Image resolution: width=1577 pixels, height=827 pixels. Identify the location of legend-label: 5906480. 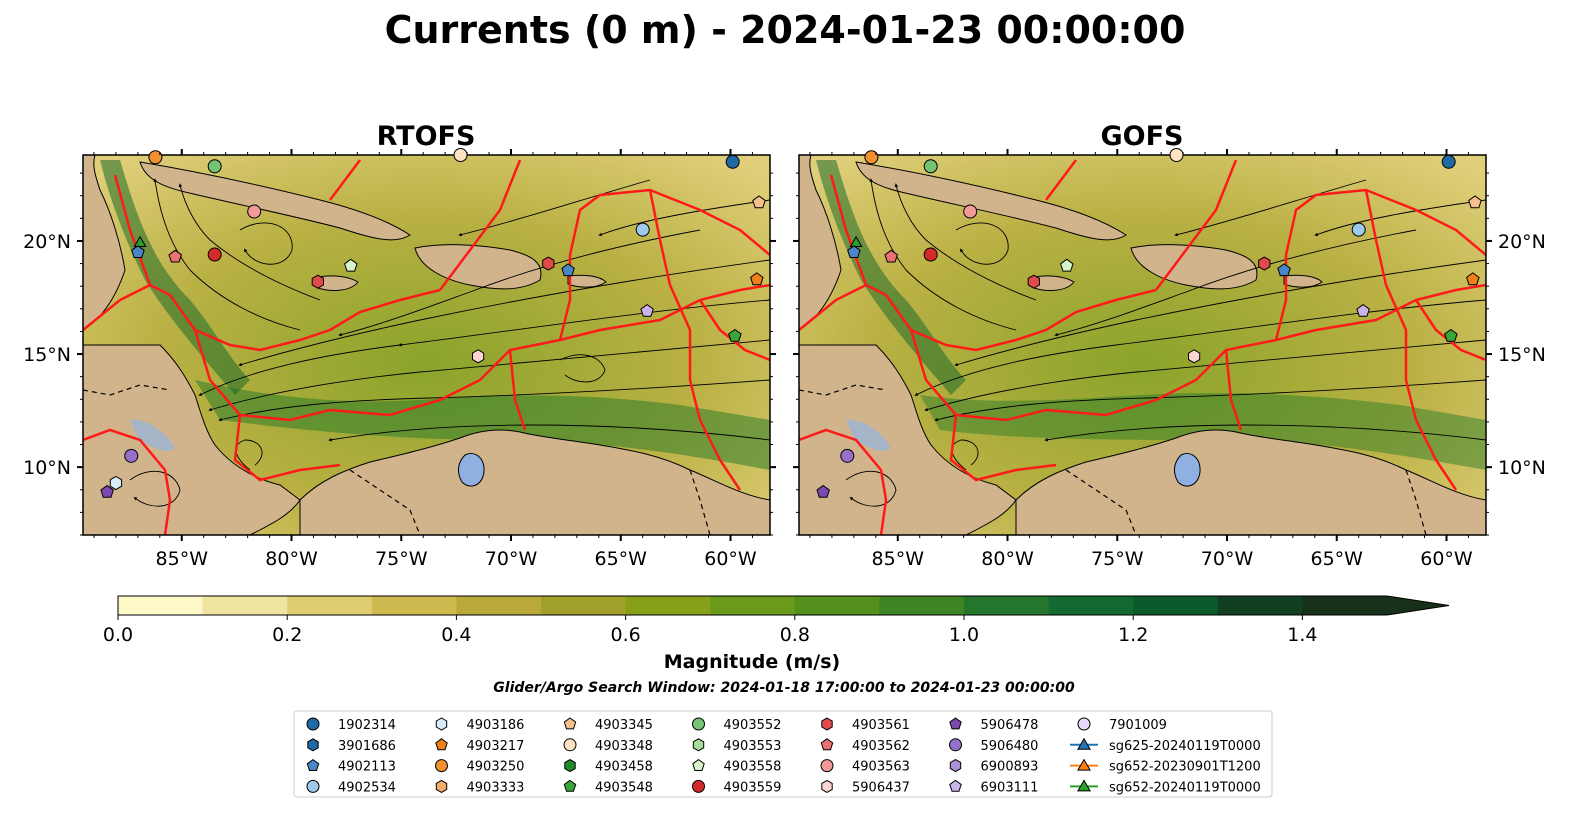
(1010, 746).